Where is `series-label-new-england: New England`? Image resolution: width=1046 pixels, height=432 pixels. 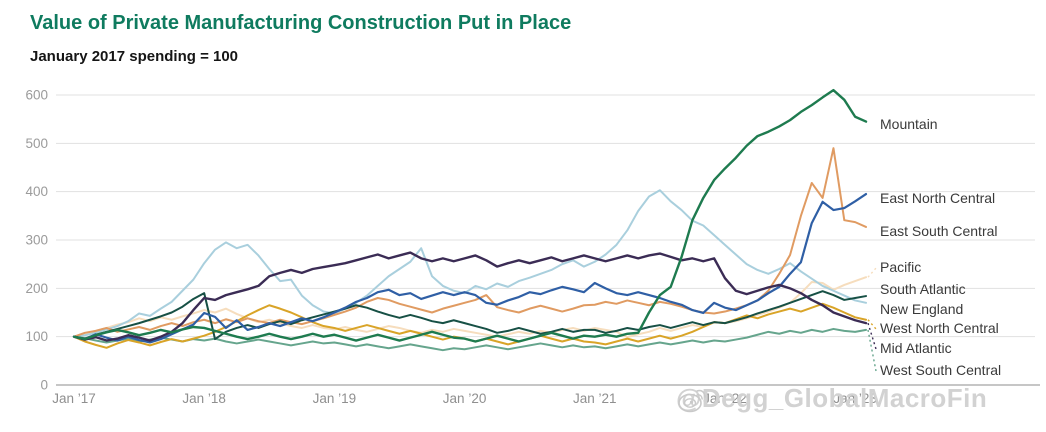
series-label-new-england: New England is located at coordinates (922, 309).